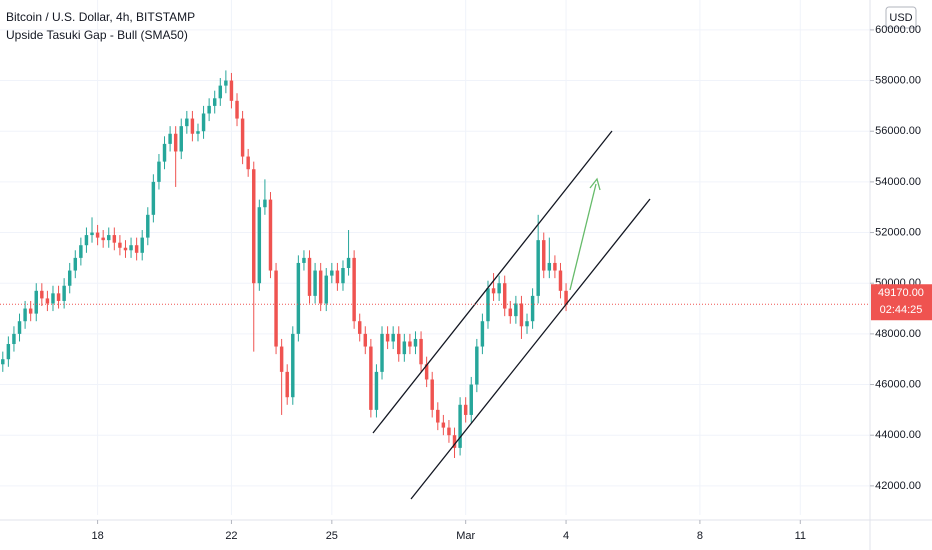 This screenshot has height=550, width=932. What do you see at coordinates (898, 182) in the screenshot?
I see `y-tick-label: 54000.00` at bounding box center [898, 182].